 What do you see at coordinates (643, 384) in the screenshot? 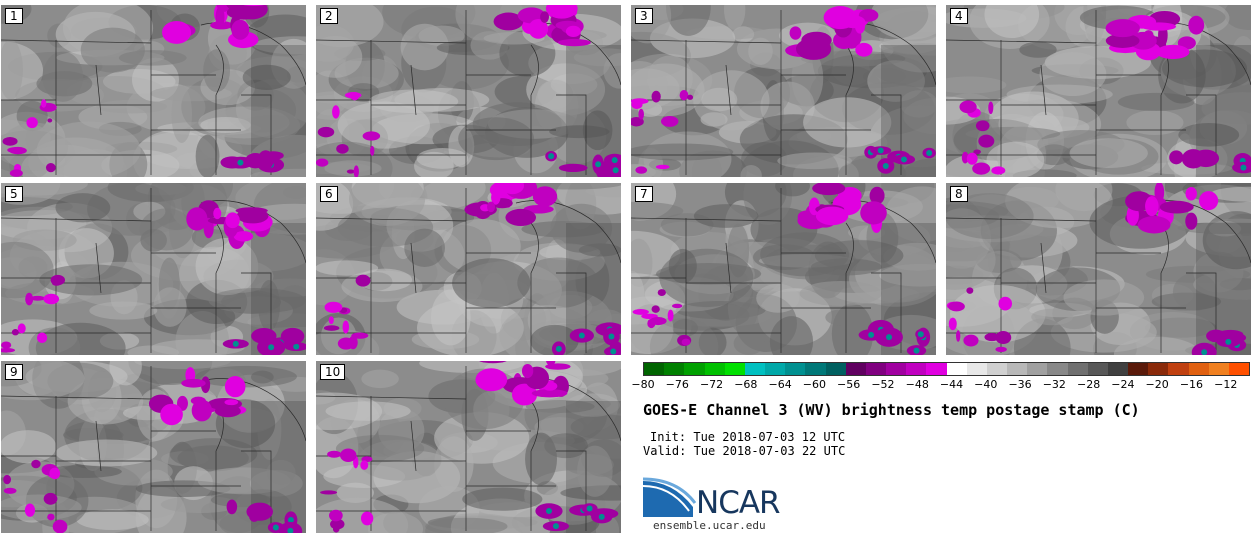
I see `colorbar-tick-label: −80` at bounding box center [643, 384].